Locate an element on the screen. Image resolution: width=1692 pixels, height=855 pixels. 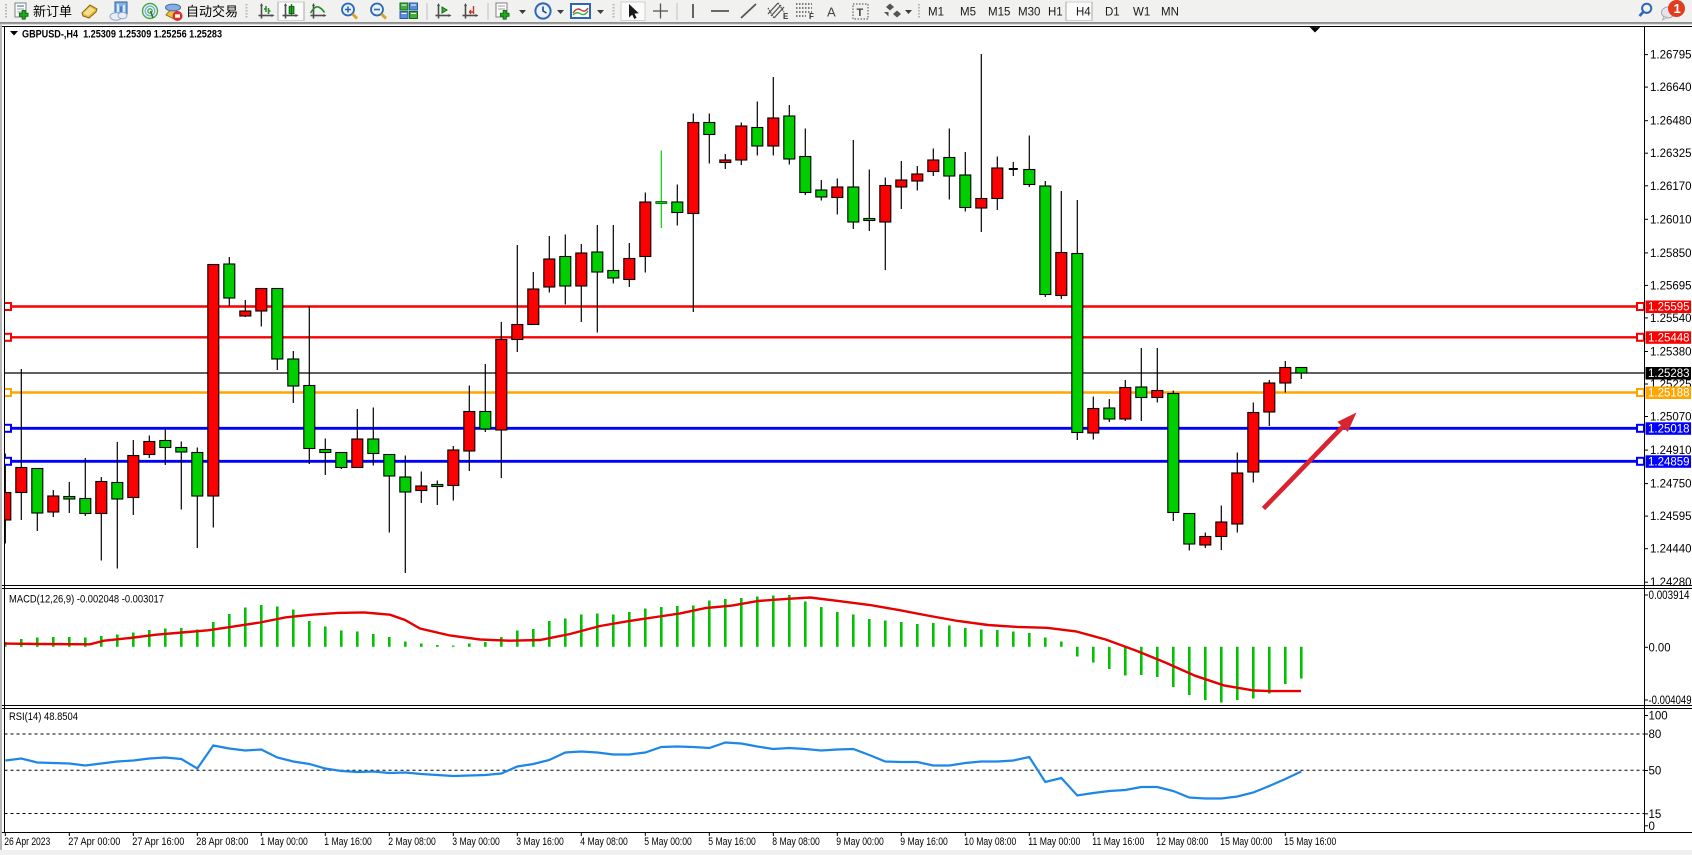
svg-text: 9 May 16:00 is located at coordinates (924, 842).